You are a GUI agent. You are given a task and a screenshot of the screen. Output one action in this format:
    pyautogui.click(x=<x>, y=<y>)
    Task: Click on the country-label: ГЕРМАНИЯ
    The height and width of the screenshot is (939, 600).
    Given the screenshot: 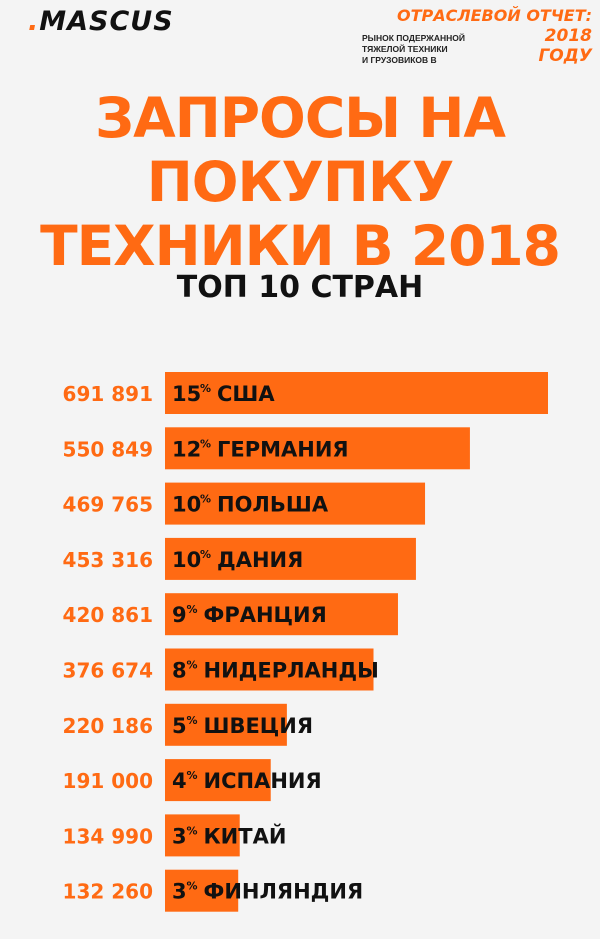 What is the action you would take?
    pyautogui.click(x=283, y=449)
    